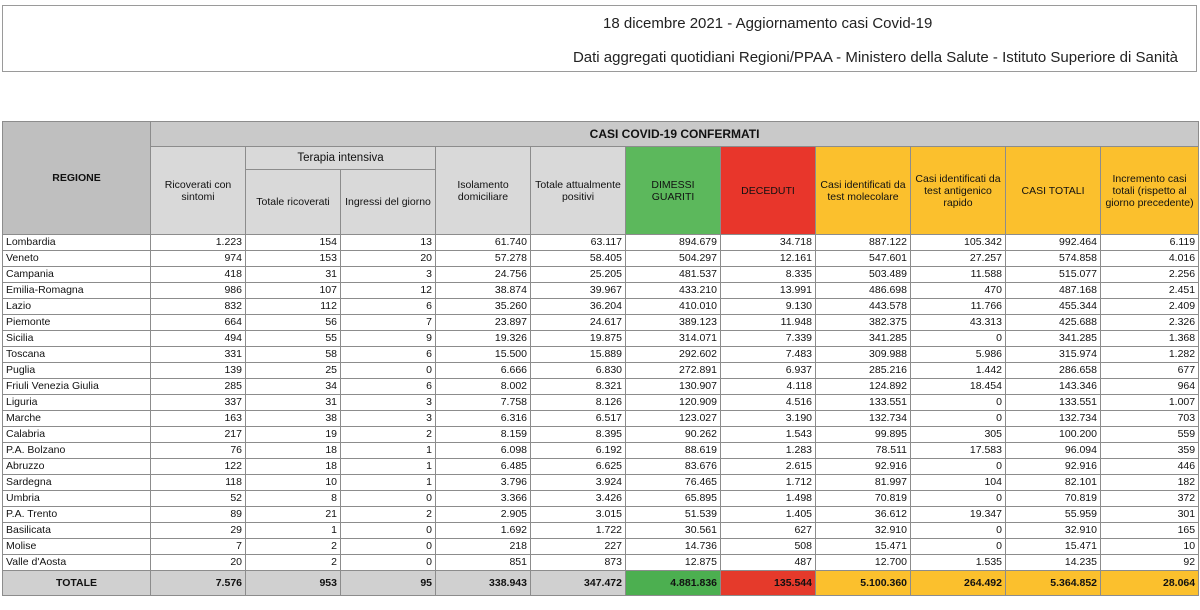 The image size is (1200, 610). Describe the element at coordinates (76, 370) in the screenshot. I see `region-name: Puglia` at that location.